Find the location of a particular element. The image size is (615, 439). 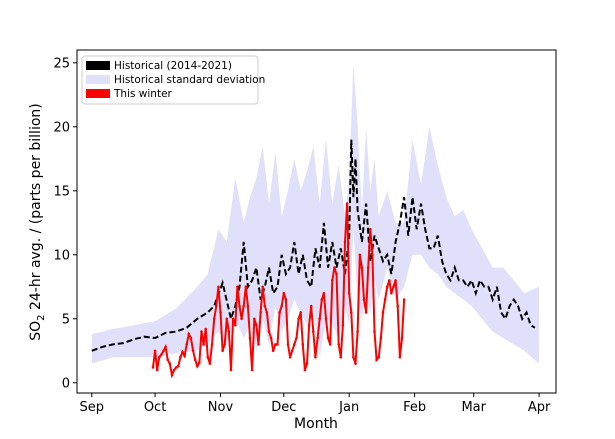

x-axis-ticks: Sep Oct Nov Dec Jan Feb Mar Apr is located at coordinates (315, 404).